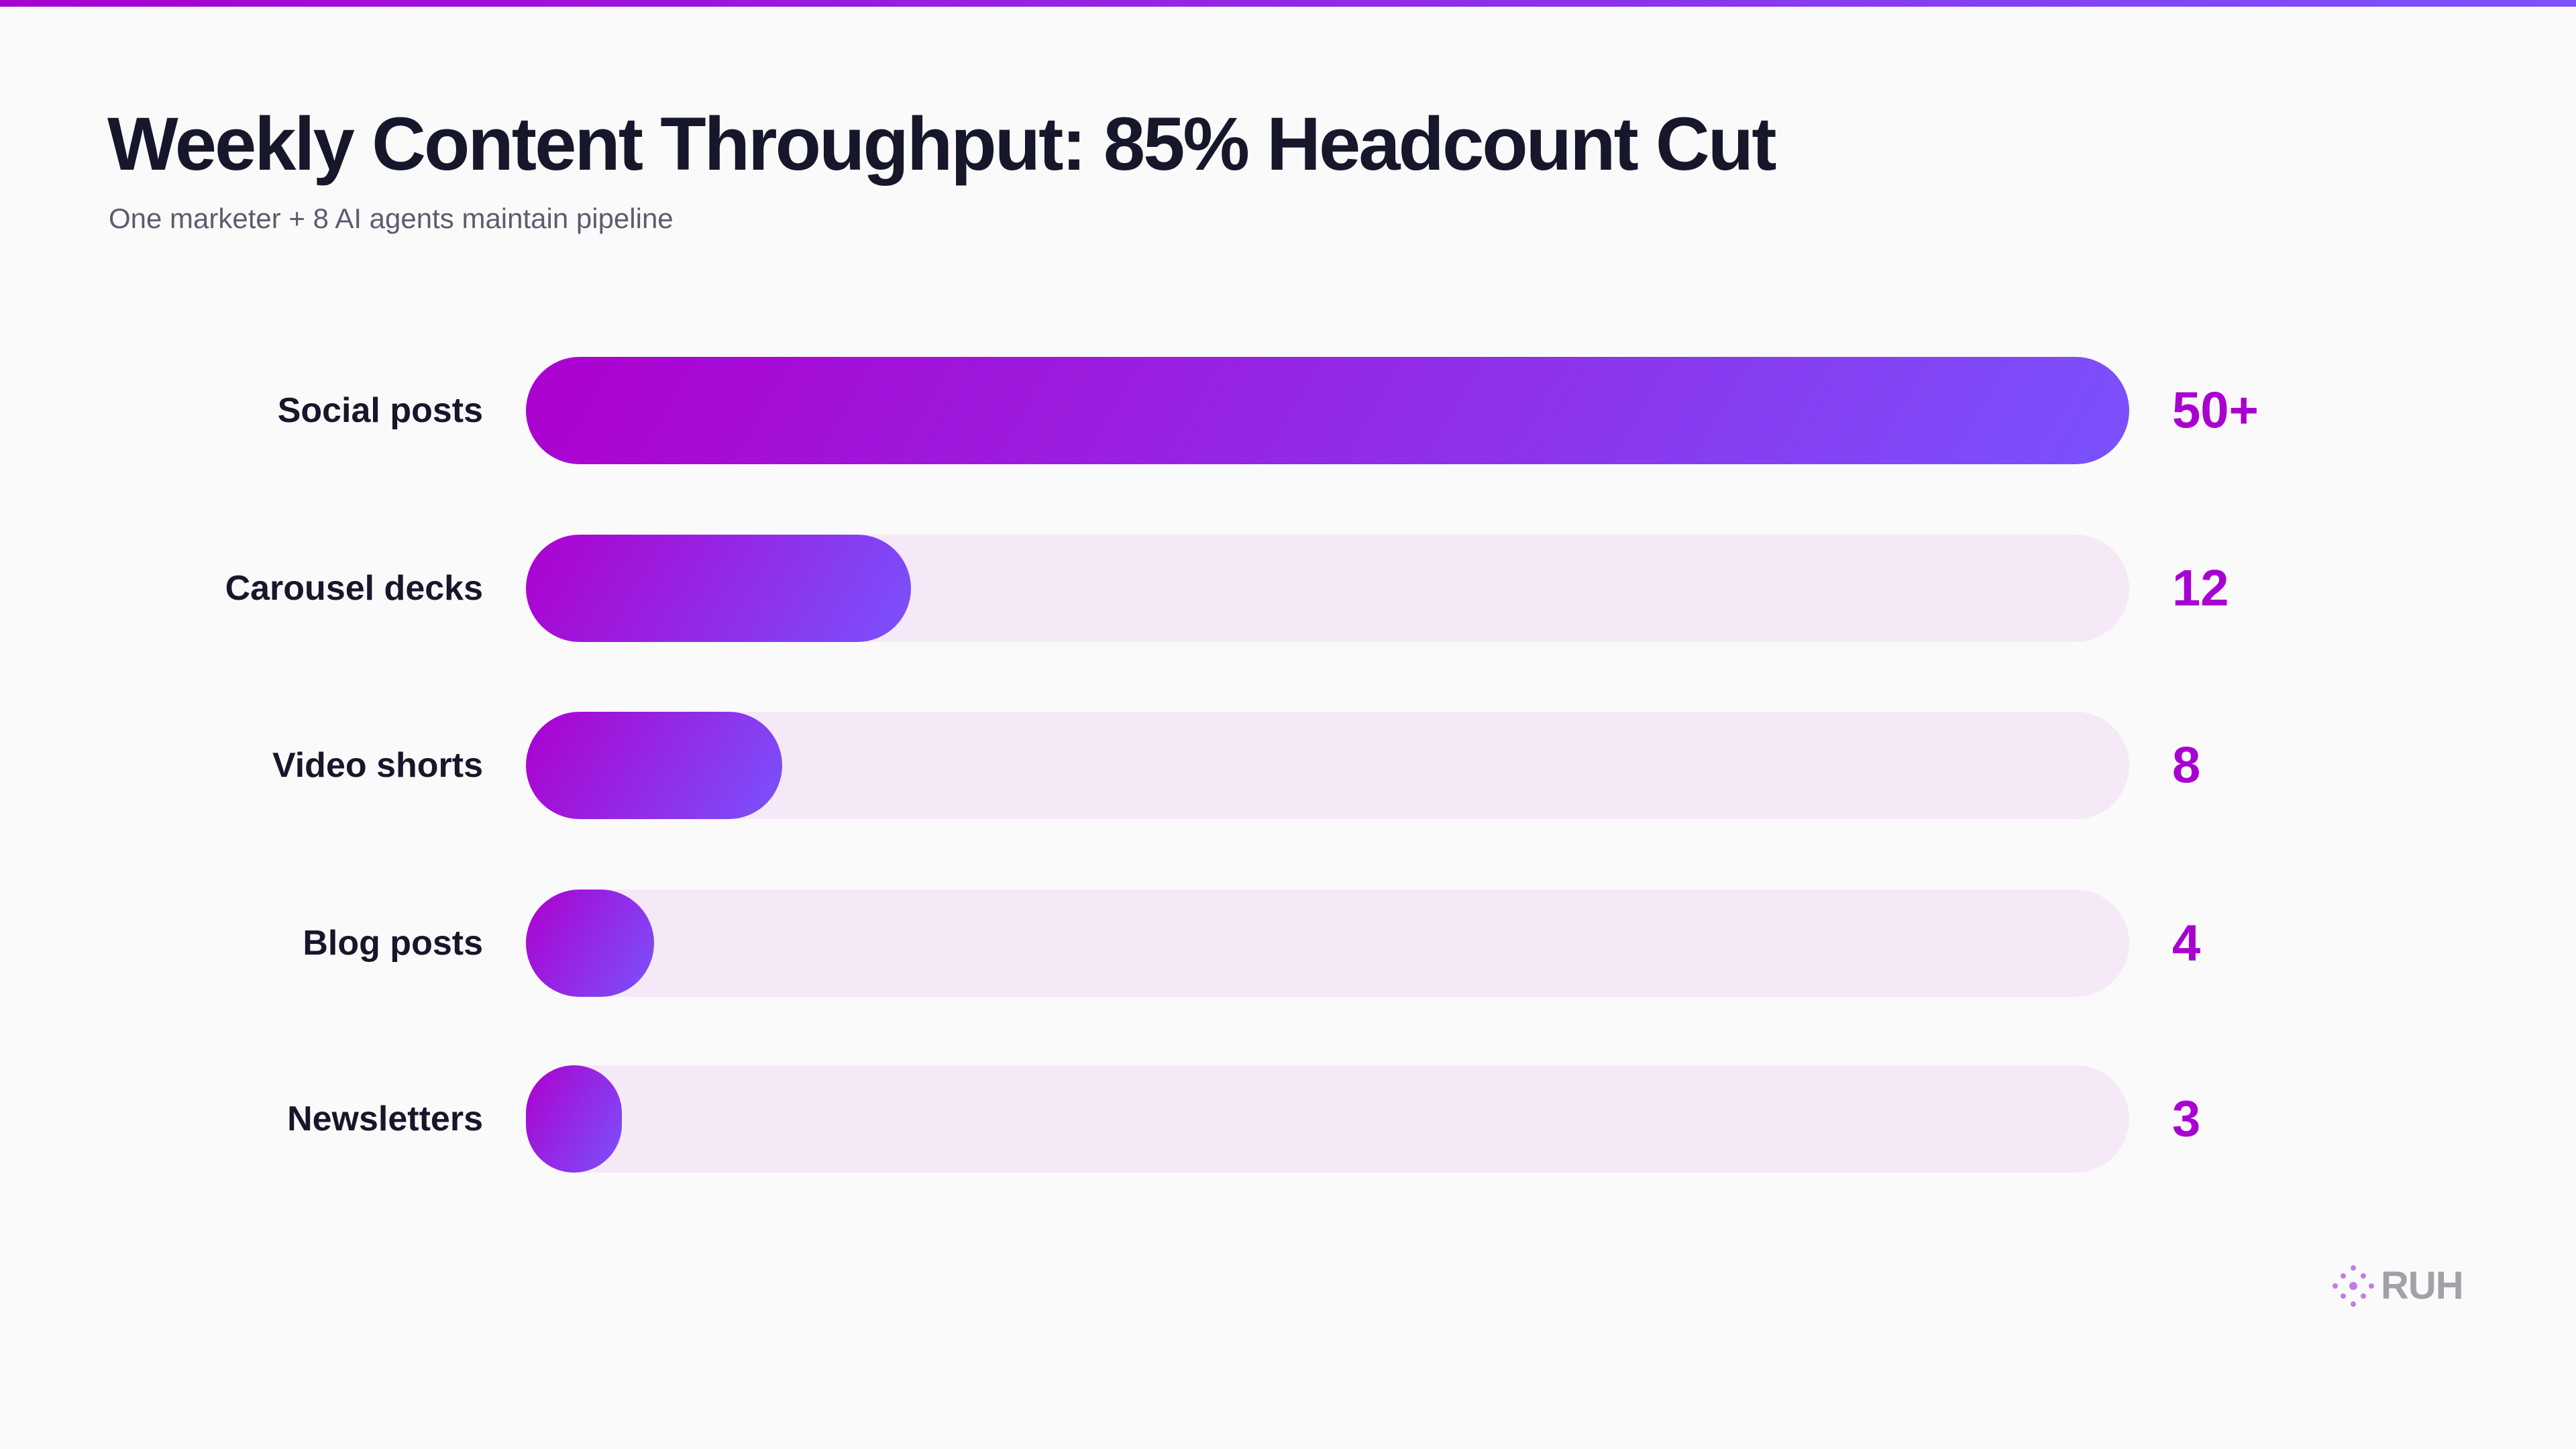 Image resolution: width=2576 pixels, height=1449 pixels. What do you see at coordinates (354, 588) in the screenshot?
I see `bar-label: Carousel decks` at bounding box center [354, 588].